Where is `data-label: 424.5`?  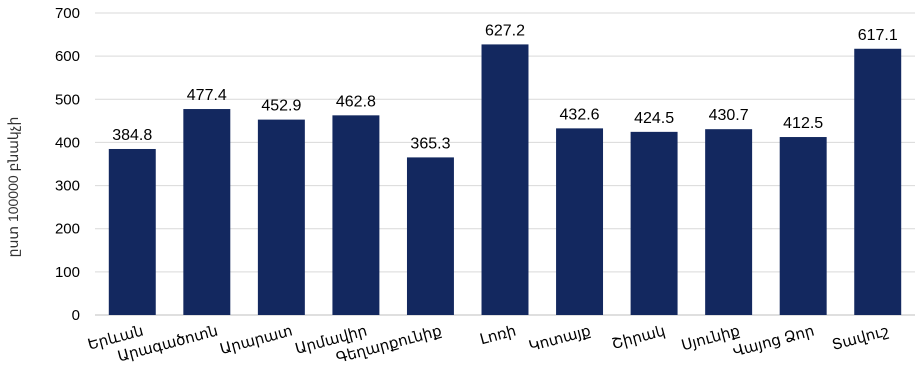 data-label: 424.5 is located at coordinates (654, 118).